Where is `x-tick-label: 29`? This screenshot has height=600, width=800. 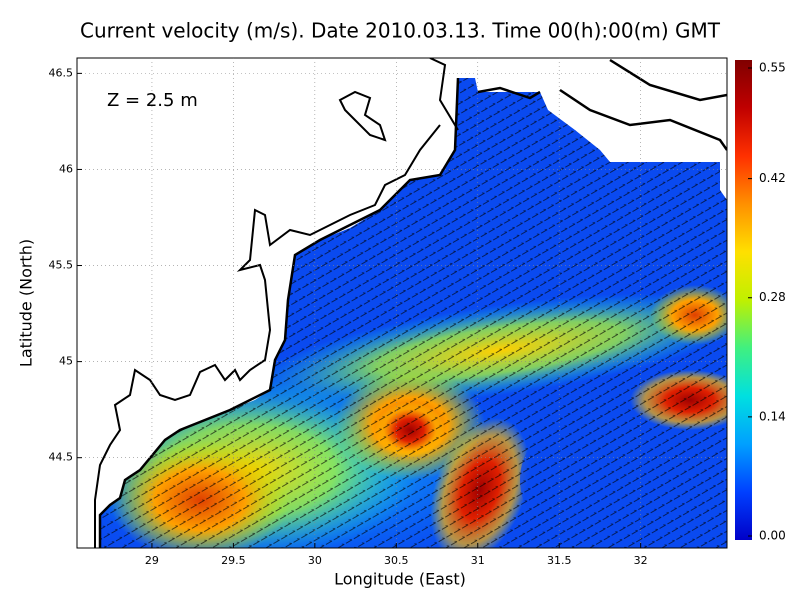
x-tick-label: 29 is located at coordinates (152, 560).